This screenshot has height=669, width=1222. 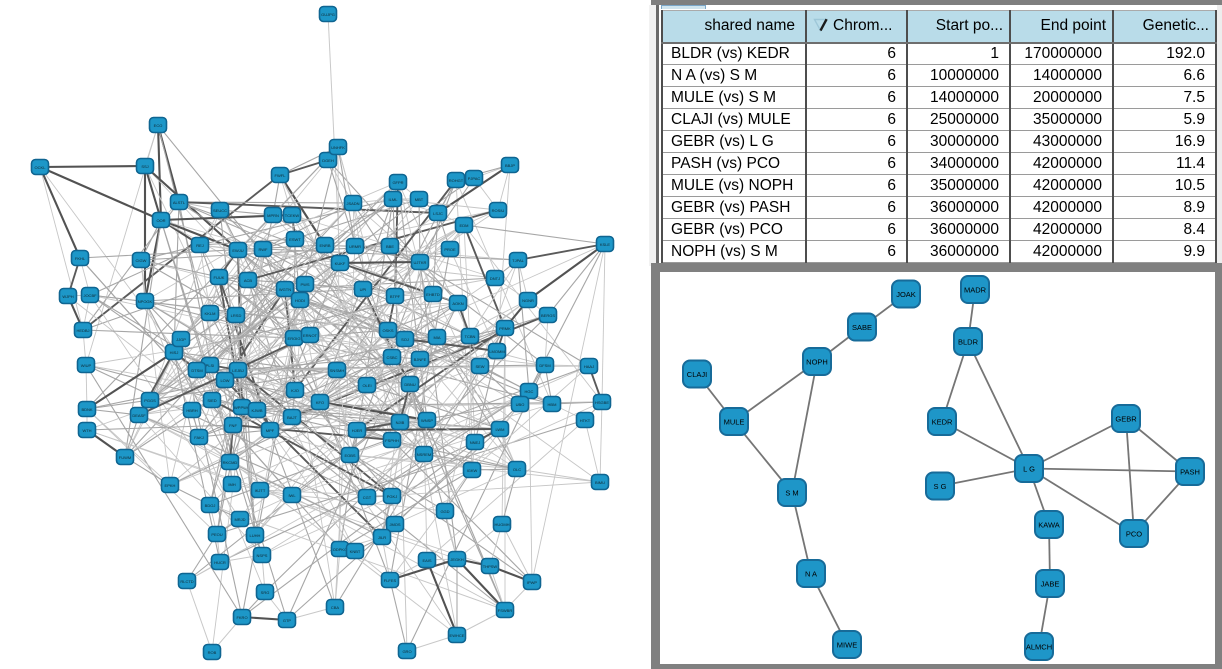 I want to click on svg-text: KUKF, so click(x=340, y=263).